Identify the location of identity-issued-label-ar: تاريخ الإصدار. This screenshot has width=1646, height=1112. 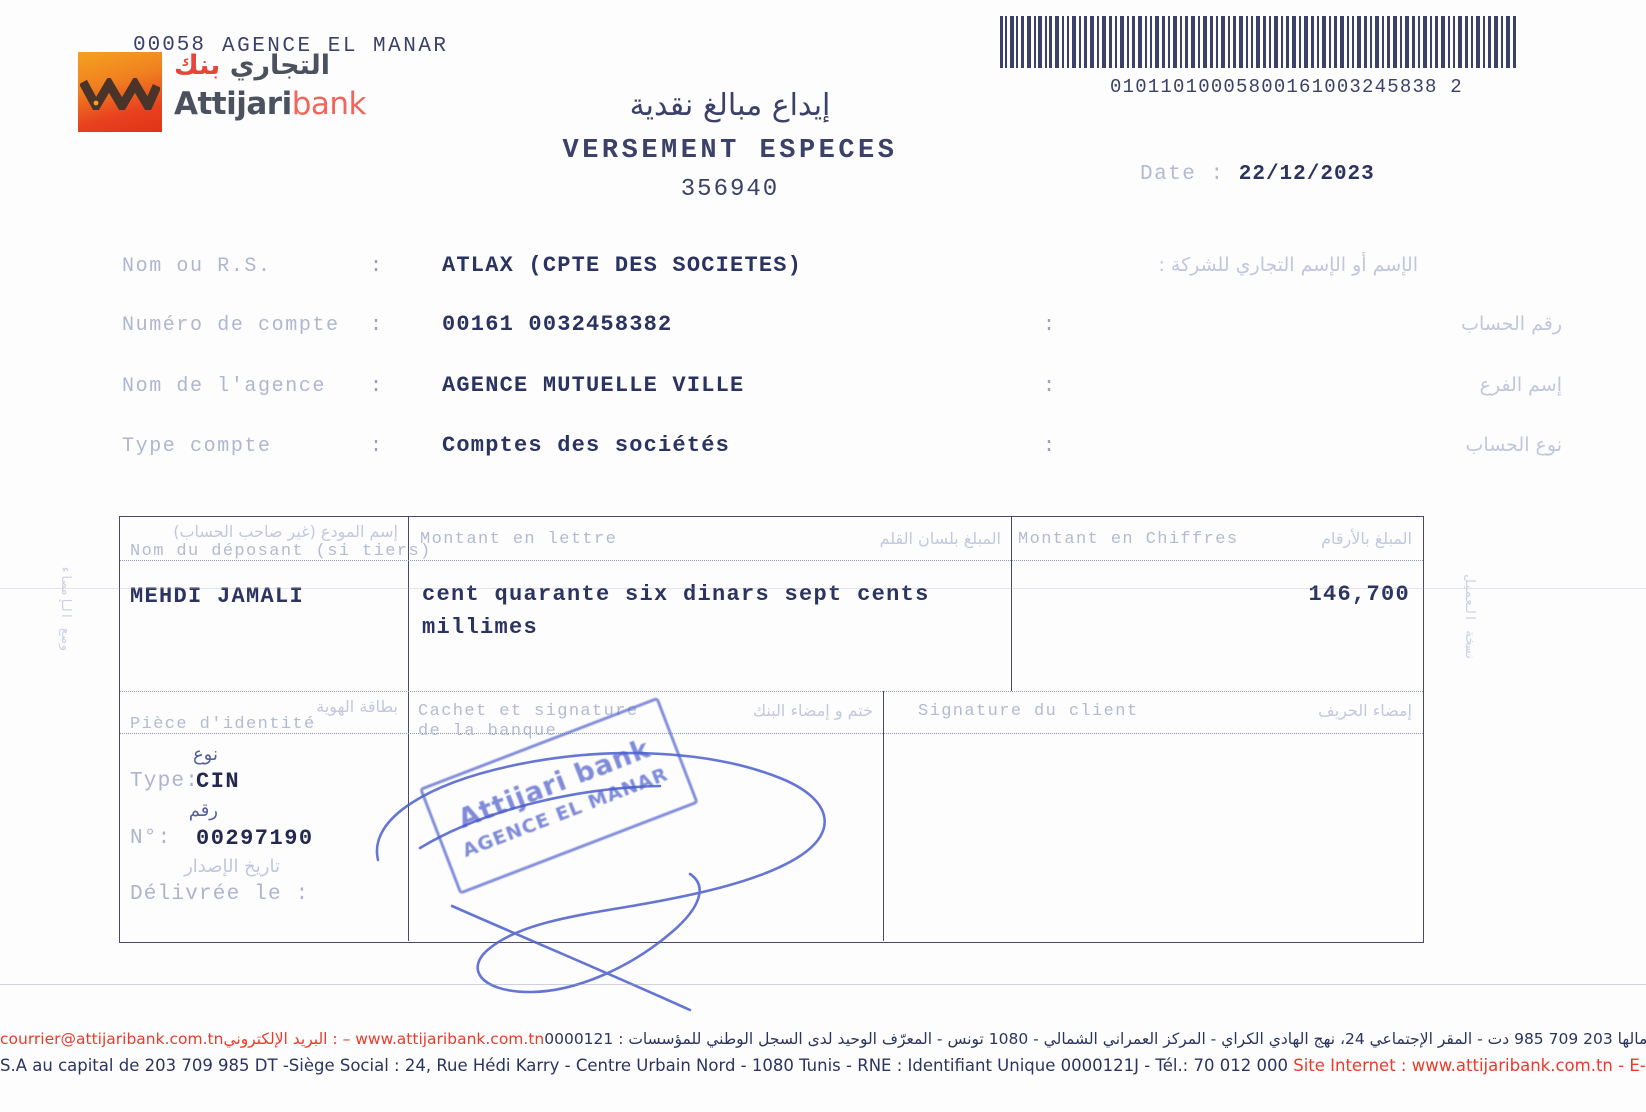
(232, 866).